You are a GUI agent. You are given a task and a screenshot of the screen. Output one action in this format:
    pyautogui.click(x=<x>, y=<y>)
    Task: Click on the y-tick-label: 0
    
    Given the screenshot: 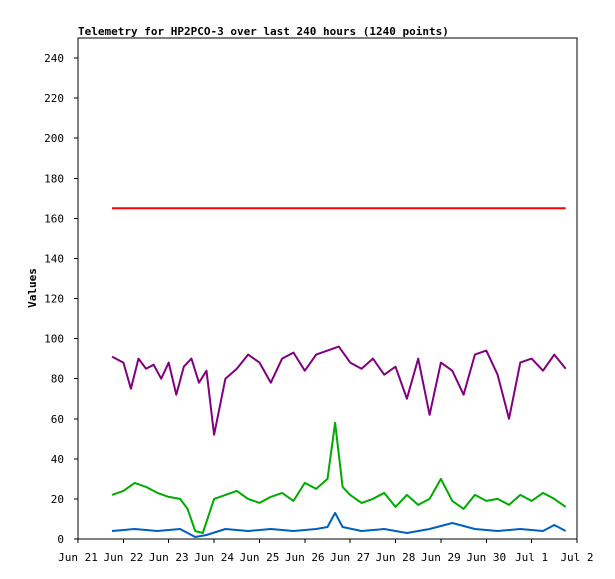 What is the action you would take?
    pyautogui.click(x=60, y=539)
    